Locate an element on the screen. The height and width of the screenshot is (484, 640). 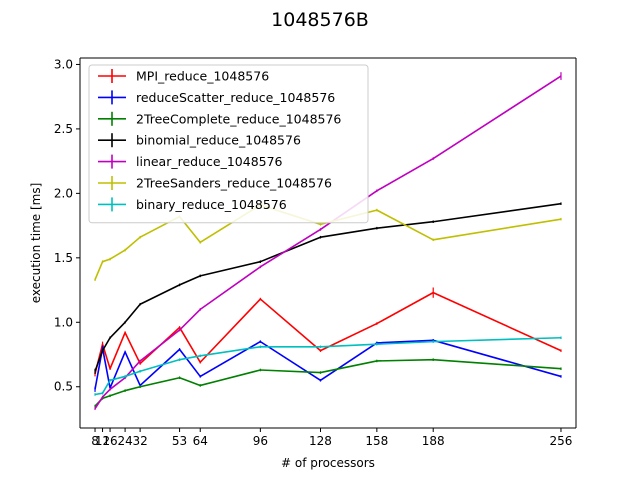
y-tick-label: 2.5 is located at coordinates (63, 129).